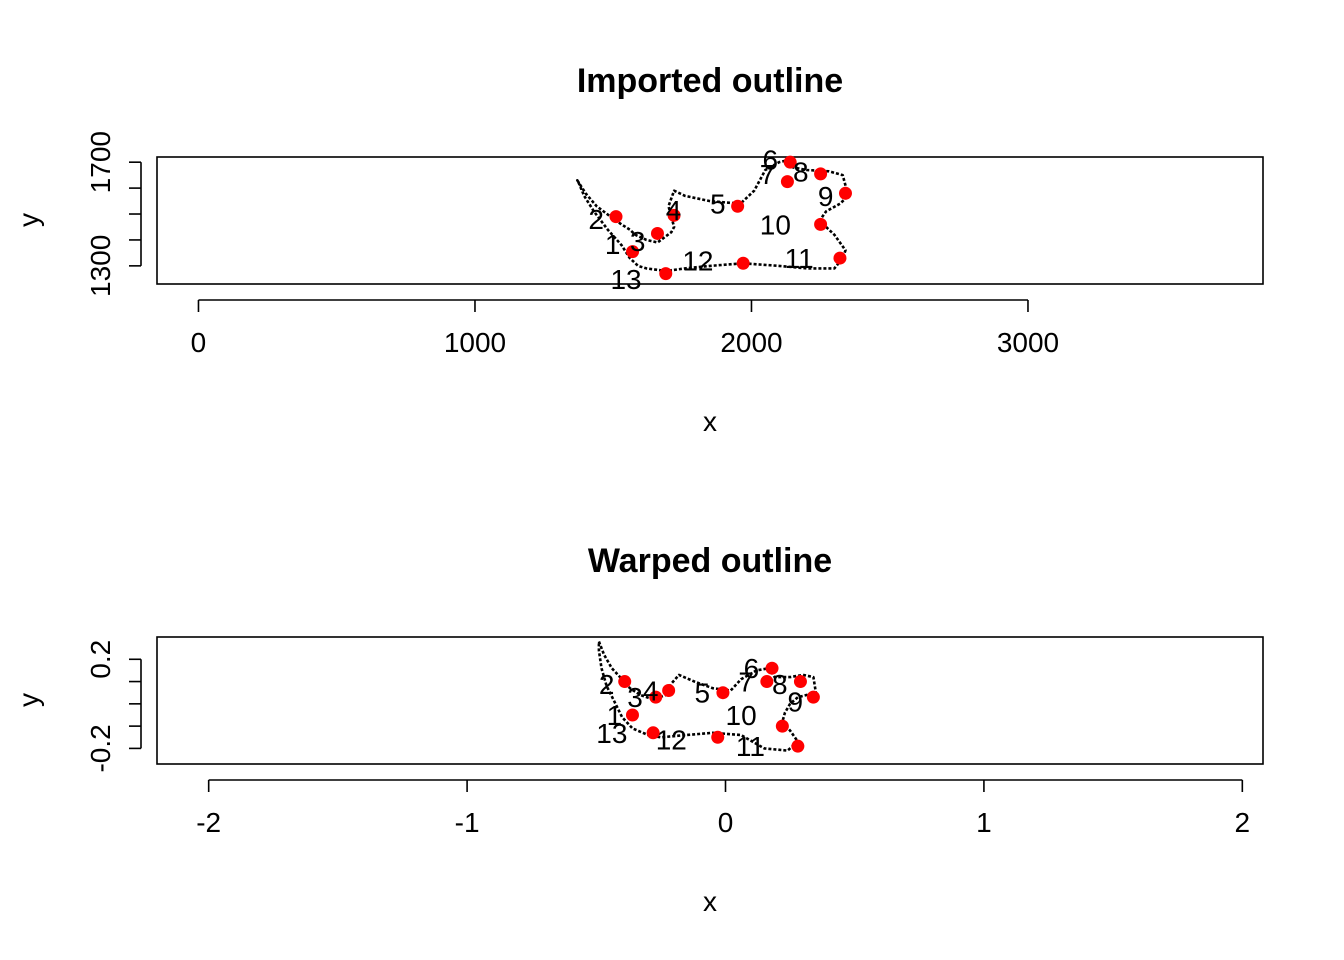 Image resolution: width=1344 pixels, height=960 pixels. What do you see at coordinates (751, 342) in the screenshot?
I see `x-tick-label: 2000` at bounding box center [751, 342].